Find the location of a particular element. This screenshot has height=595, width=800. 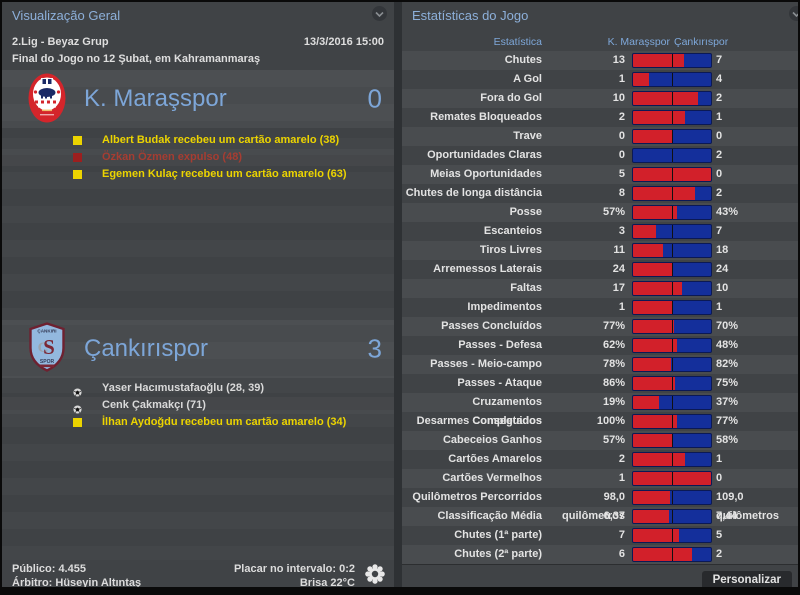

stat-row: Passes - Defesa 62% 48% is located at coordinates (600, 345).